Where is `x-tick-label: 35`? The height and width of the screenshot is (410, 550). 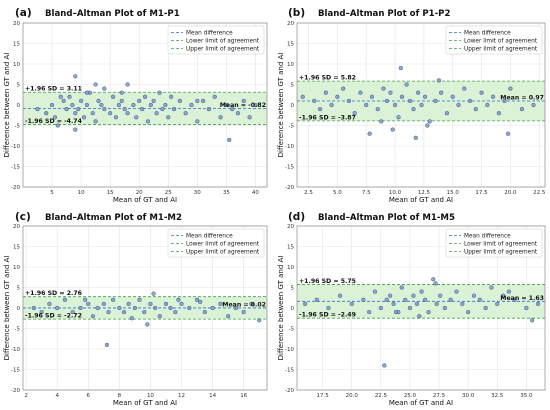
x-tick-label: 35 is located at coordinates (226, 193).